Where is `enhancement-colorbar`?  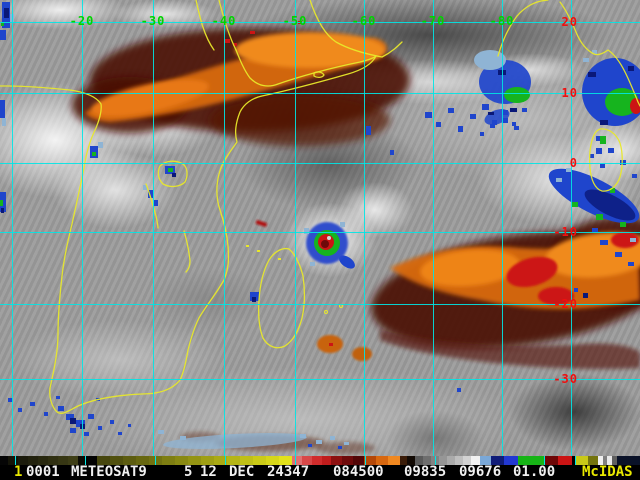 enhancement-colorbar is located at coordinates (320, 460).